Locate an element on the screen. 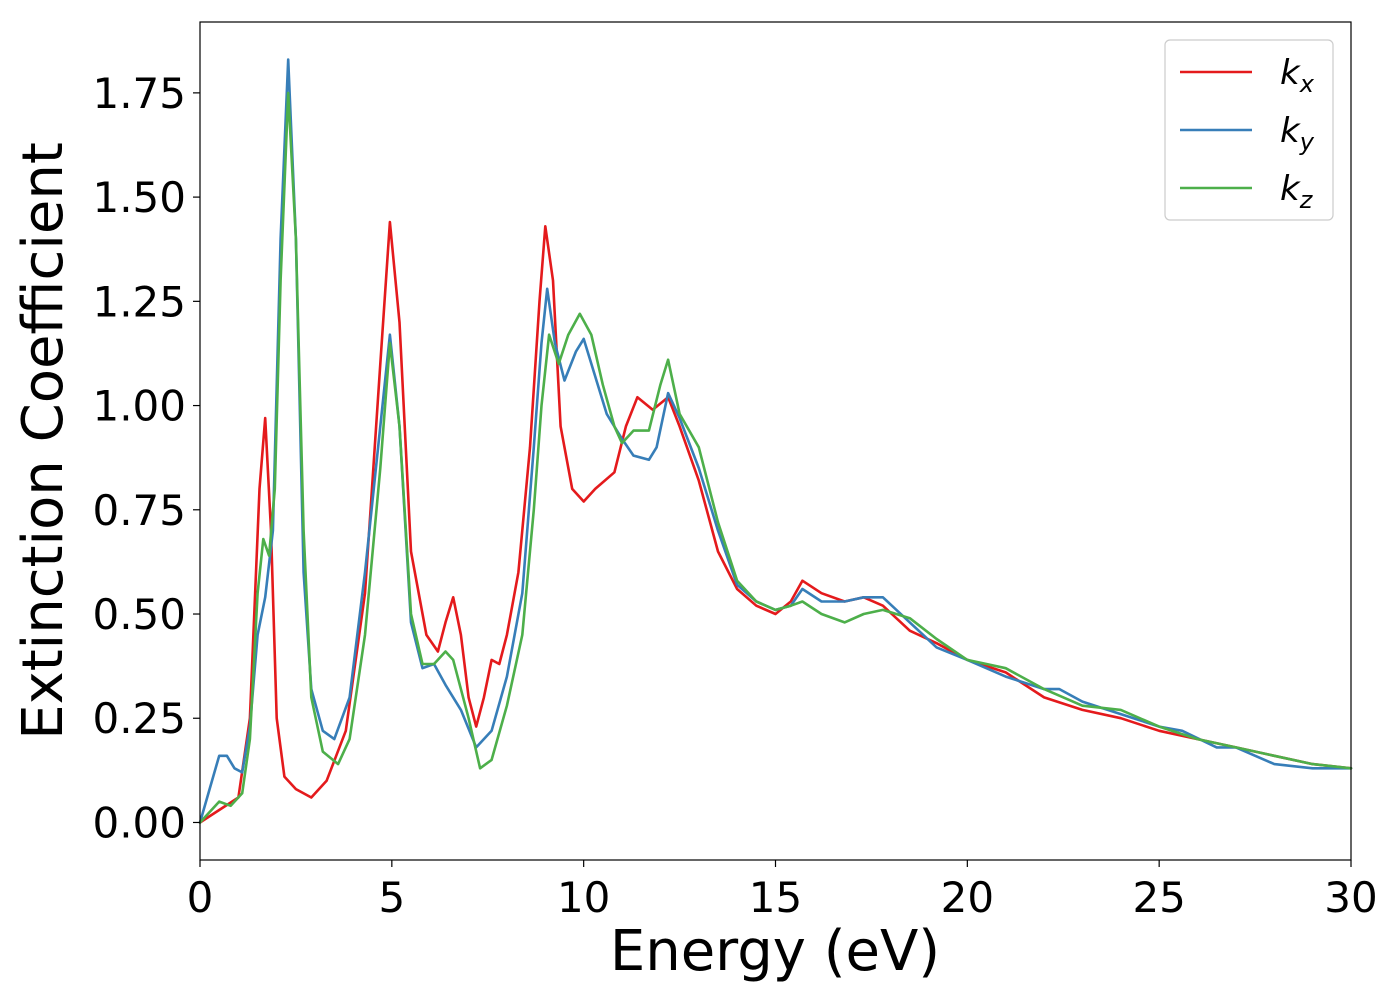  legend: kx ky kz is located at coordinates (1249, 130).